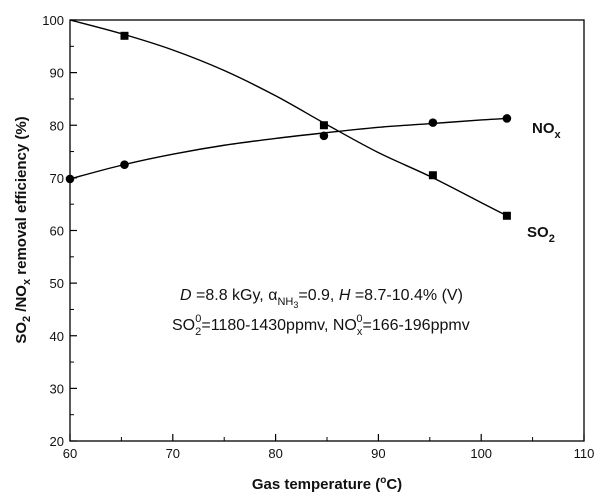  What do you see at coordinates (53, 20) in the screenshot?
I see `y-tick-label: 100` at bounding box center [53, 20].